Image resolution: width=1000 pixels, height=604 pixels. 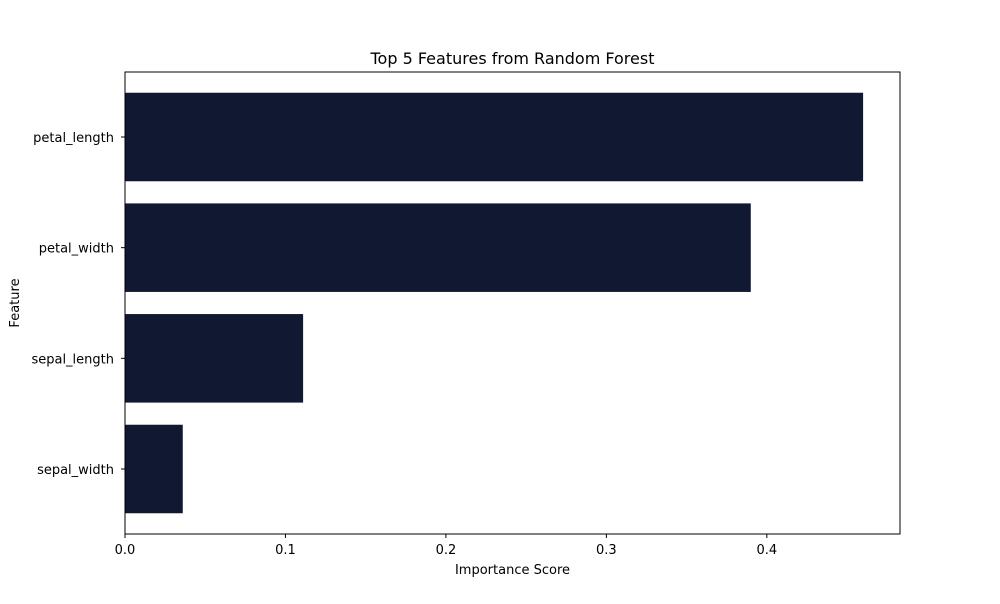 I want to click on x-tick-label: 0.1, so click(x=285, y=550).